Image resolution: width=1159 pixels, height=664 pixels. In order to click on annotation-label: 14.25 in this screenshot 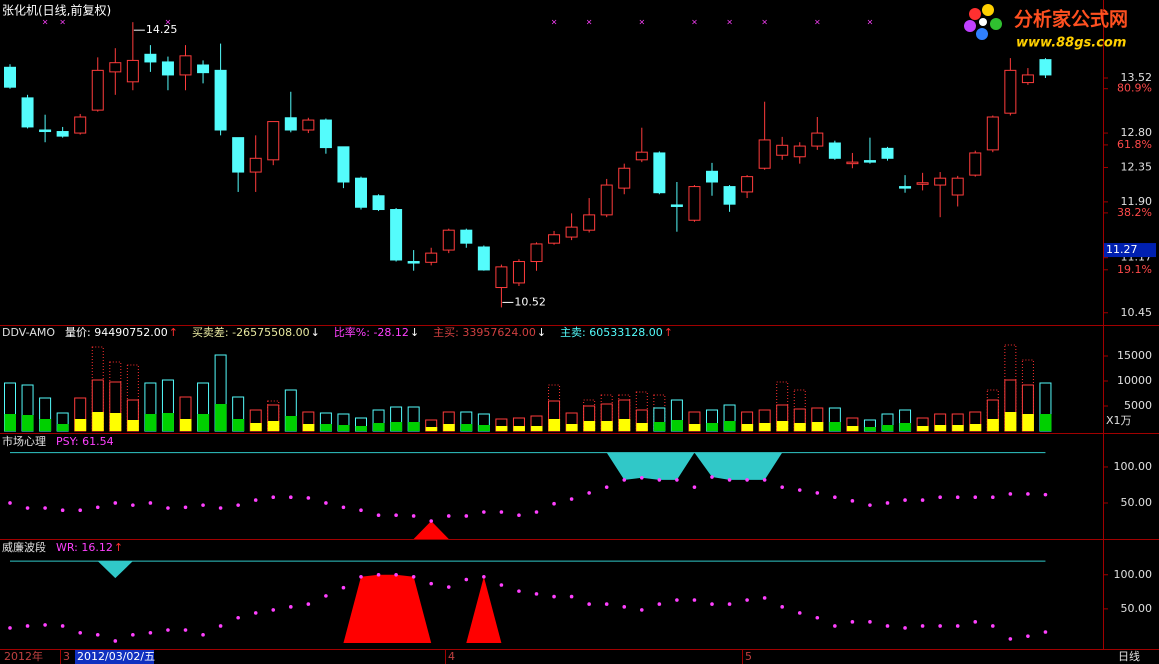, I will do `click(162, 29)`.